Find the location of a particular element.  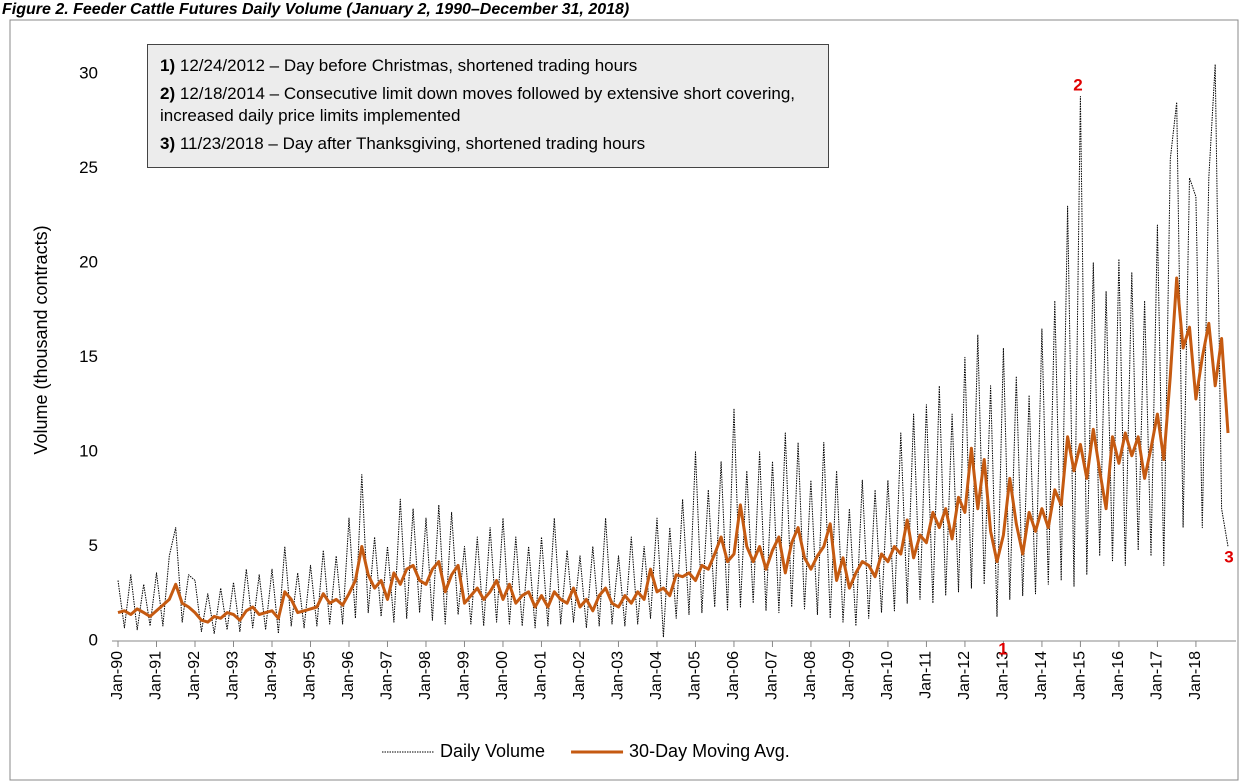

x-tick-label: Jan-98 is located at coordinates (425, 675).